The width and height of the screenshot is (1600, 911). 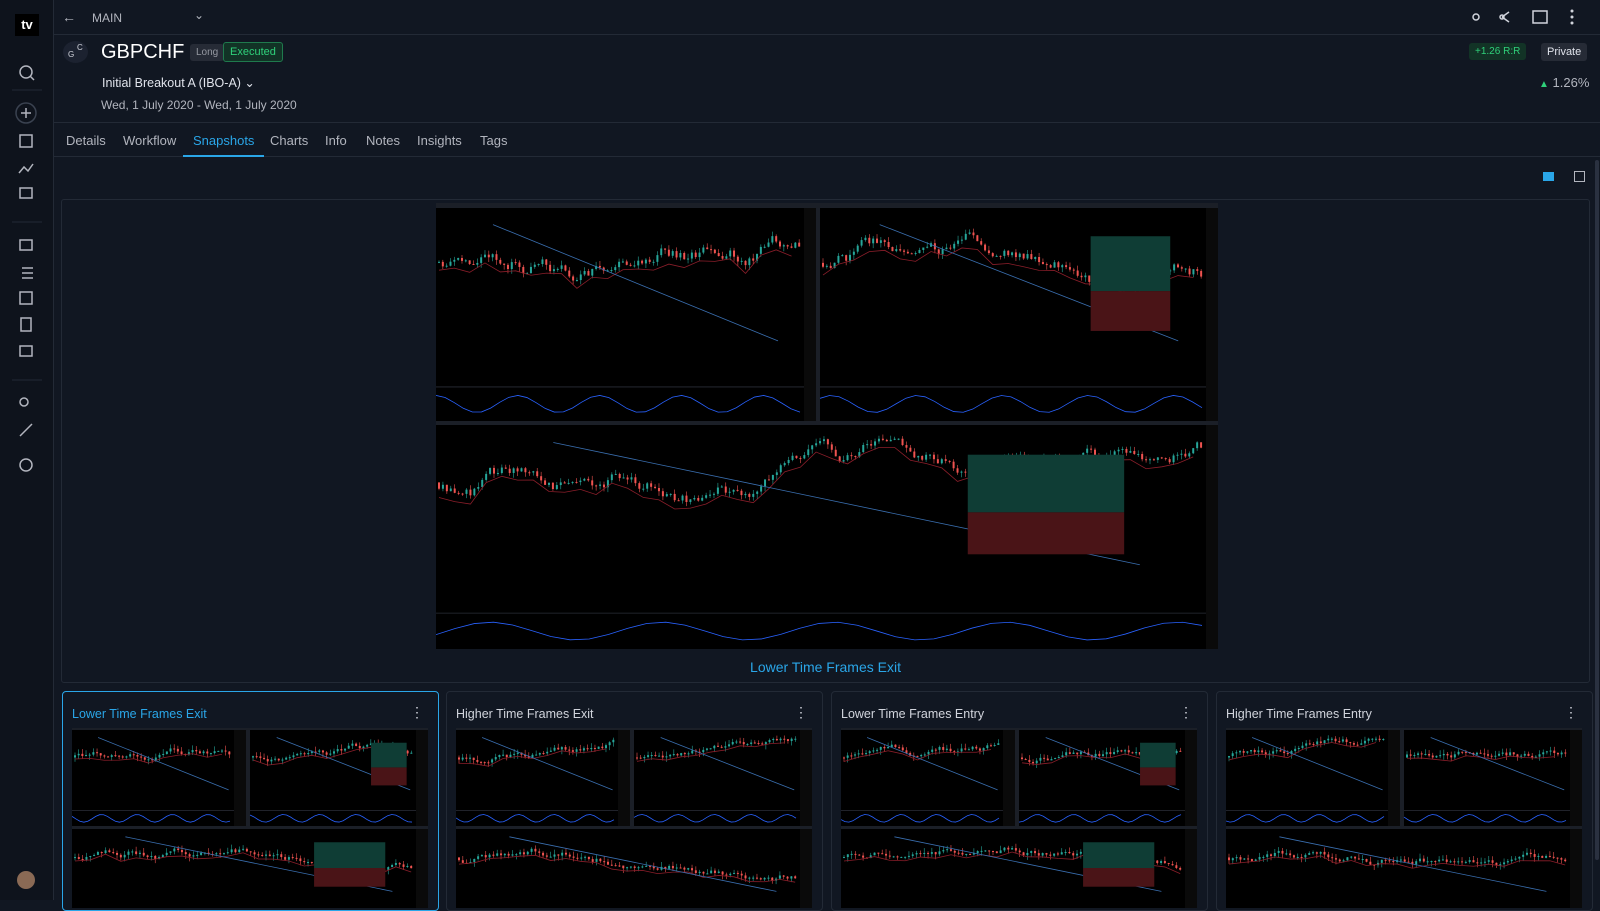 I want to click on tab: Workflow, so click(x=150, y=140).